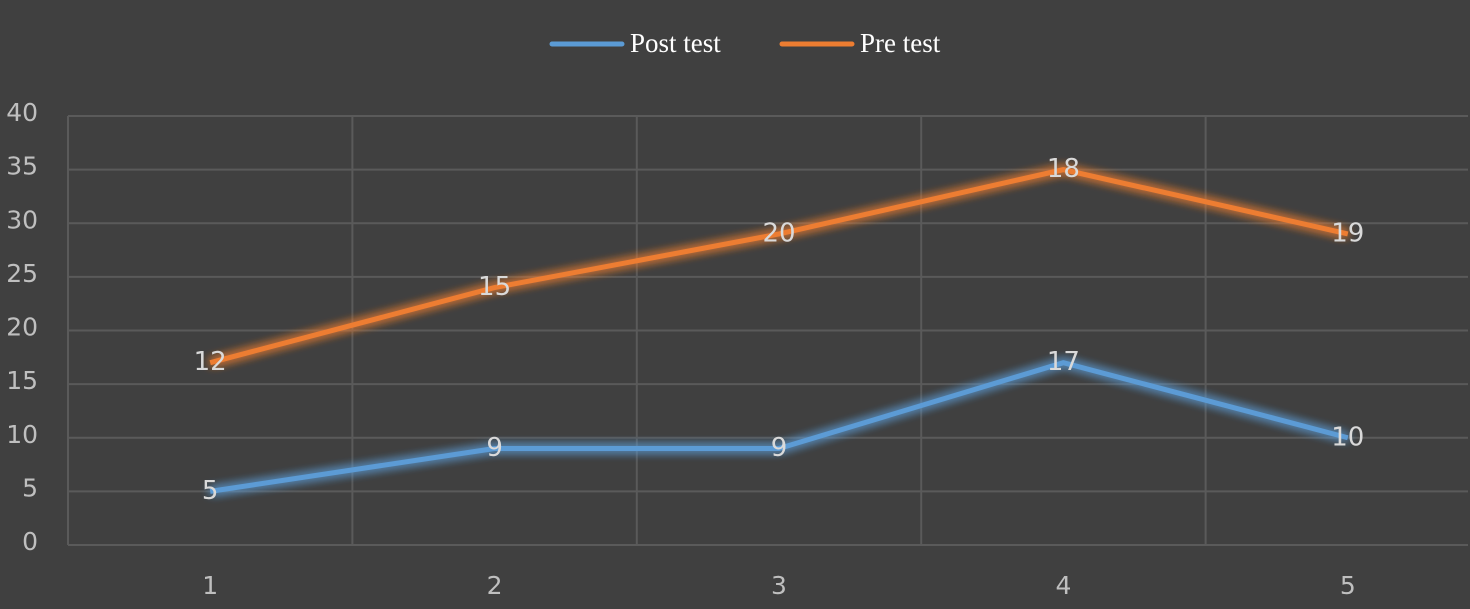 The width and height of the screenshot is (1470, 609). Describe the element at coordinates (494, 287) in the screenshot. I see `data-label: 15` at that location.